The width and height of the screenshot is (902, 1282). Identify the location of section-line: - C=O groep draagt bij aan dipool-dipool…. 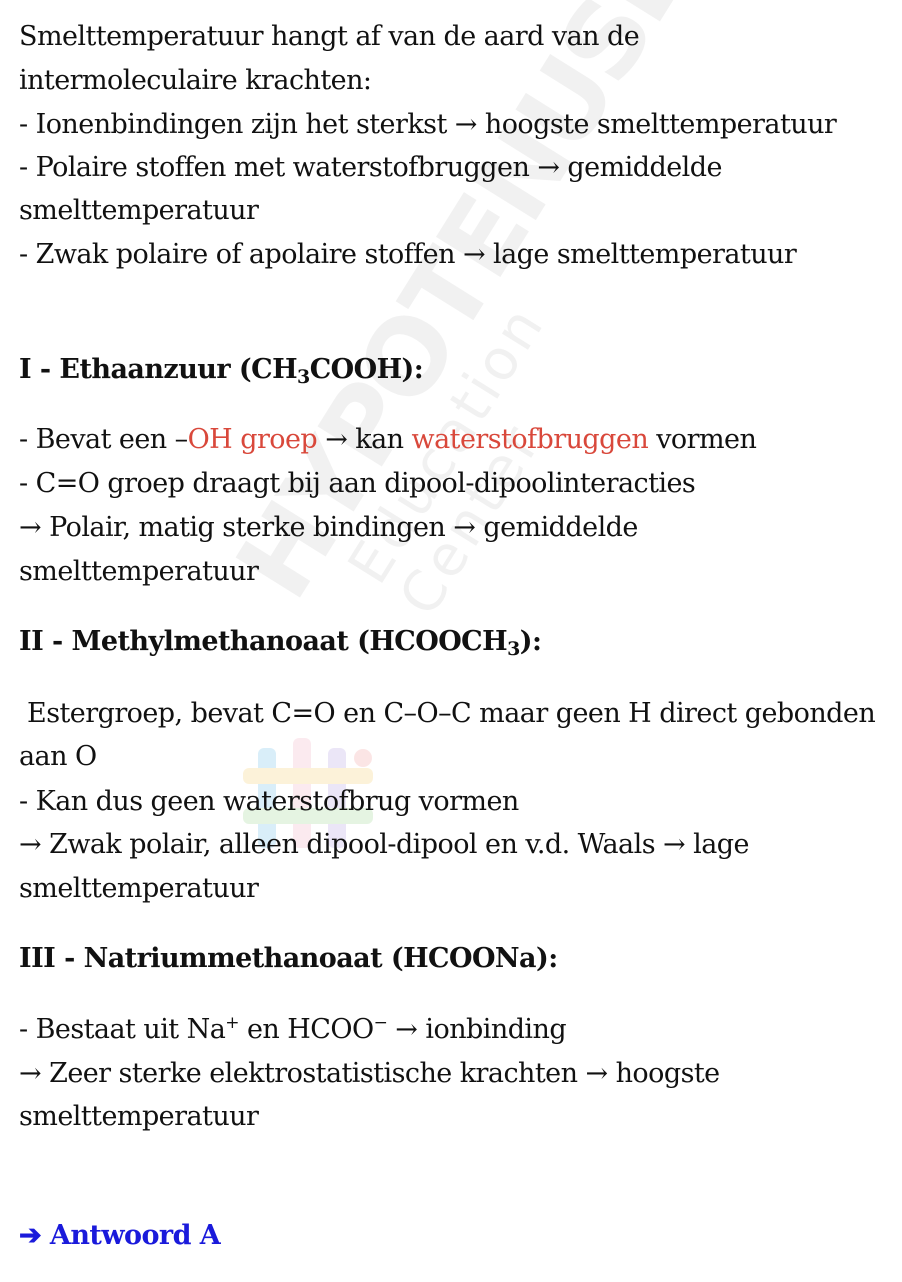
(357, 483).